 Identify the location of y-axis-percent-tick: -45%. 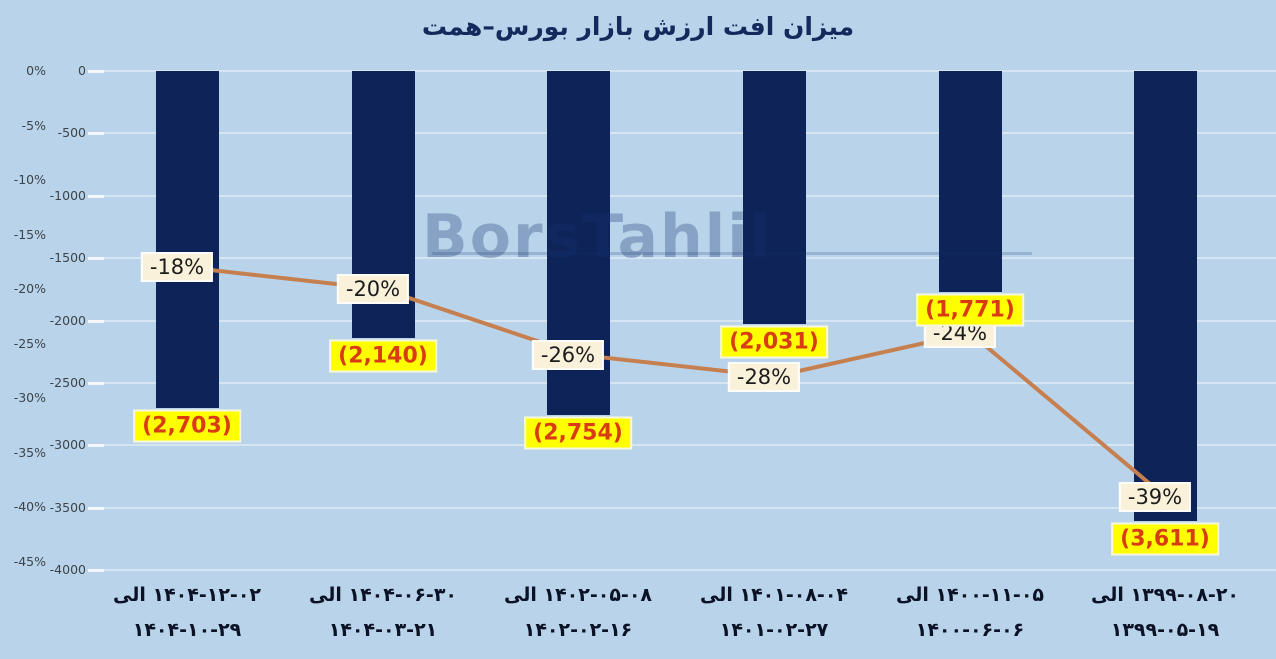
(29, 562).